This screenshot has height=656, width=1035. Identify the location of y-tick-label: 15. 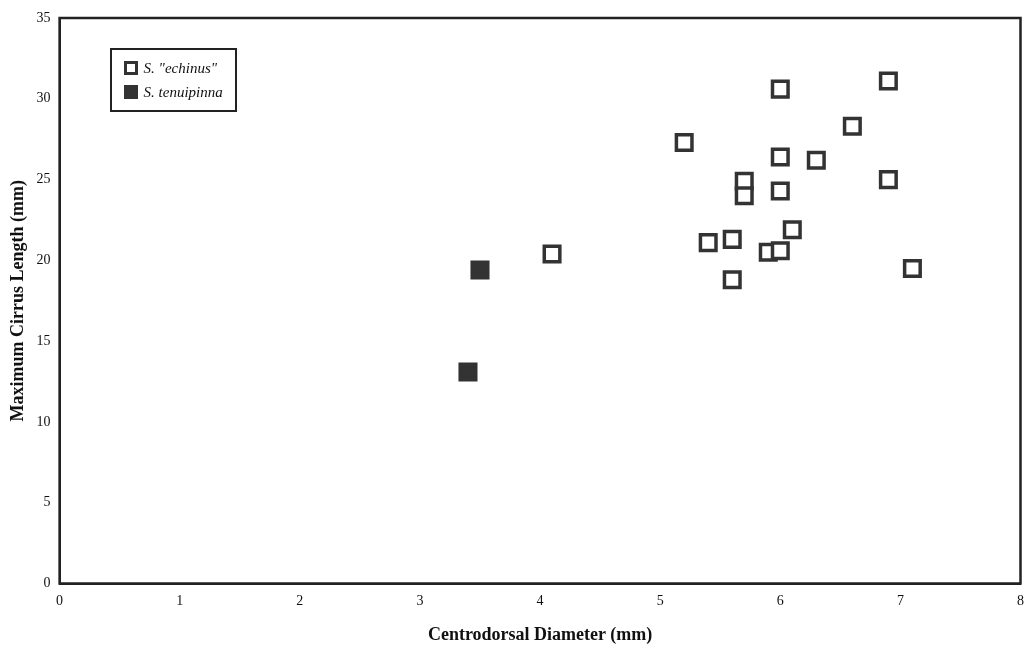
(43, 340).